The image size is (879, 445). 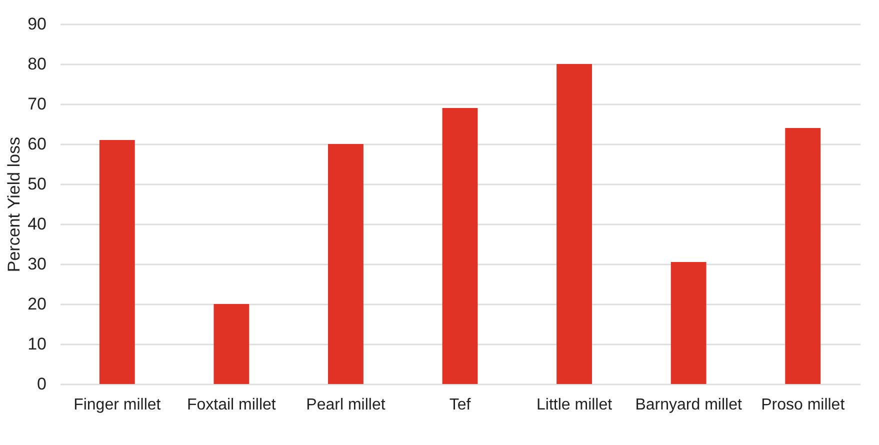 I want to click on y-tick-label: 30, so click(x=37, y=264).